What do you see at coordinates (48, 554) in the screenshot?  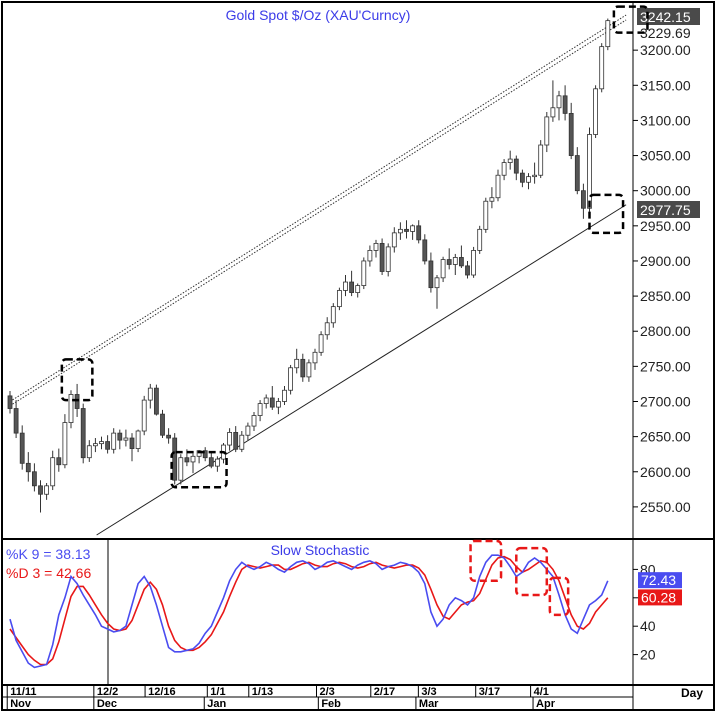 I see `stochastic-legend-k: %K 9 = 38.13` at bounding box center [48, 554].